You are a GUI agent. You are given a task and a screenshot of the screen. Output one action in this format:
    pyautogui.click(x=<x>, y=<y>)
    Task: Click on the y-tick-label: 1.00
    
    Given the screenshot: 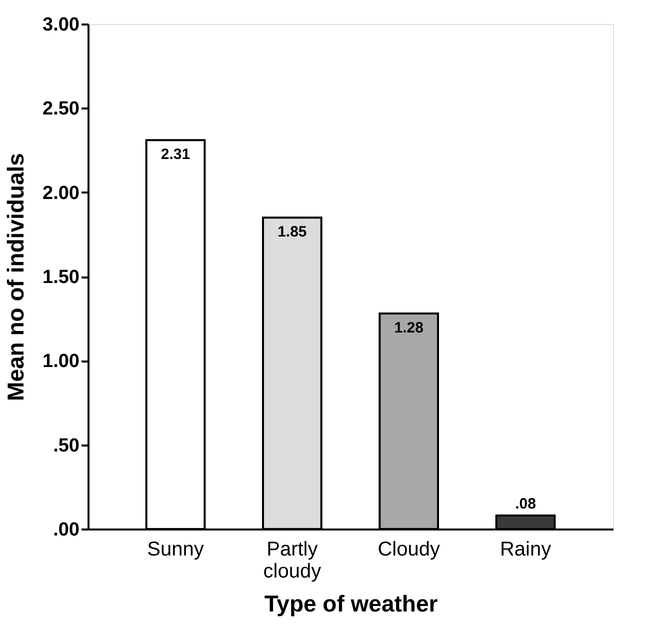 What is the action you would take?
    pyautogui.click(x=61, y=361)
    